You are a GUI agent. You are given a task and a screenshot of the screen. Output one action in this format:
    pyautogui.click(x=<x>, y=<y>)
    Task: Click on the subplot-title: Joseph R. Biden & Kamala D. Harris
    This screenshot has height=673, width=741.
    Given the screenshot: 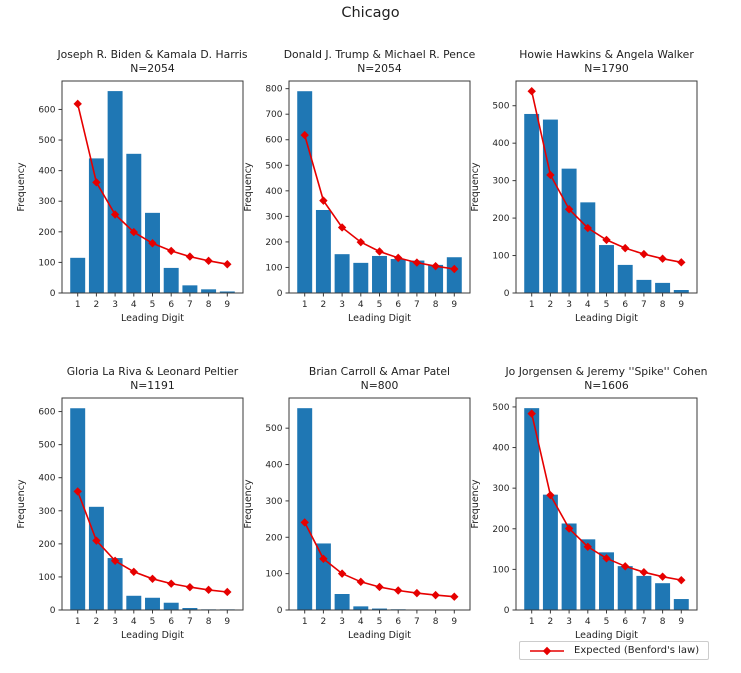 What is the action you would take?
    pyautogui.click(x=151, y=54)
    